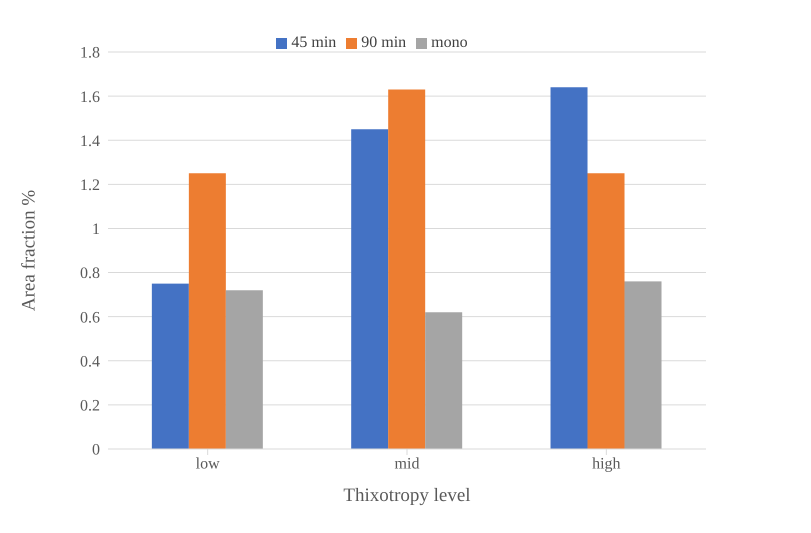  I want to click on y-axis-title: Area fraction %, so click(29, 251).